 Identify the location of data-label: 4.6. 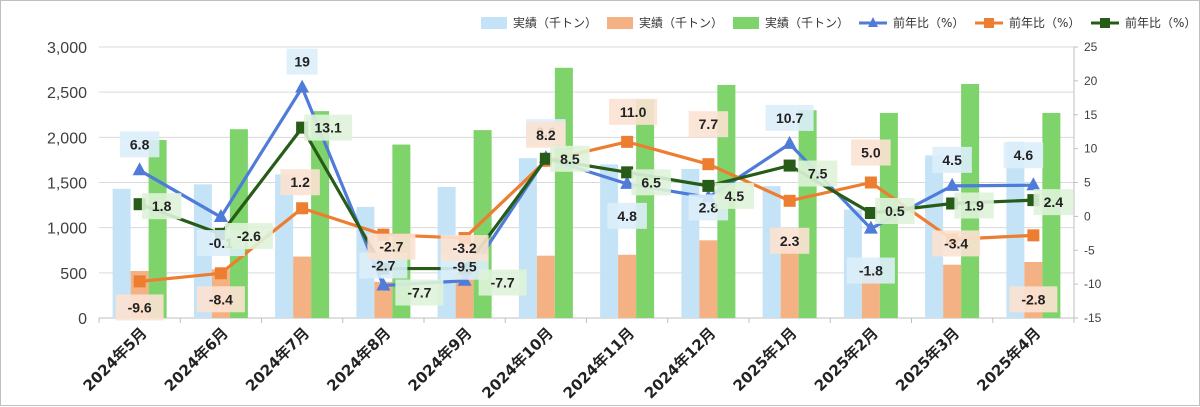
(1024, 155).